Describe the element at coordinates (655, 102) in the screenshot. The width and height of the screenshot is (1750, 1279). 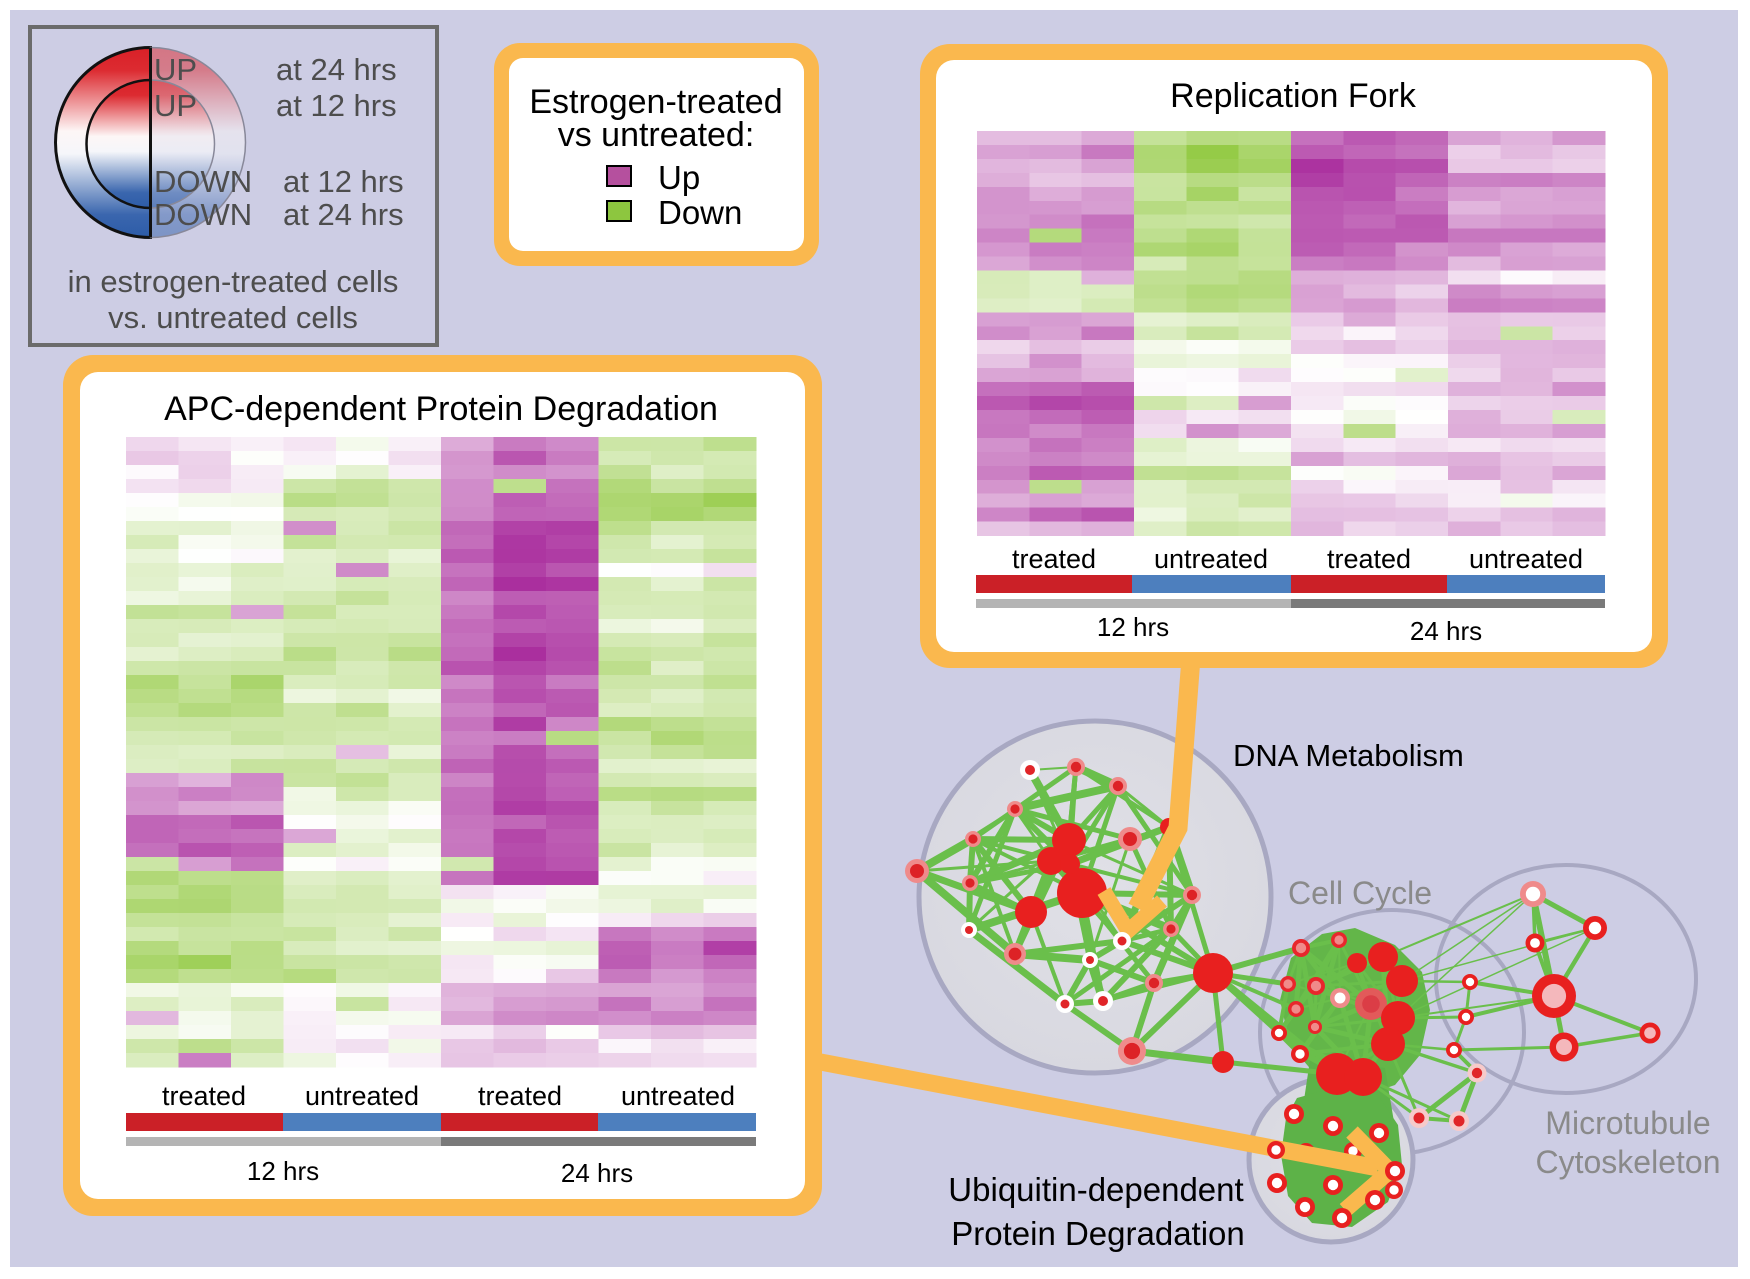
I see `svg-text: Estrogen-treated` at that location.